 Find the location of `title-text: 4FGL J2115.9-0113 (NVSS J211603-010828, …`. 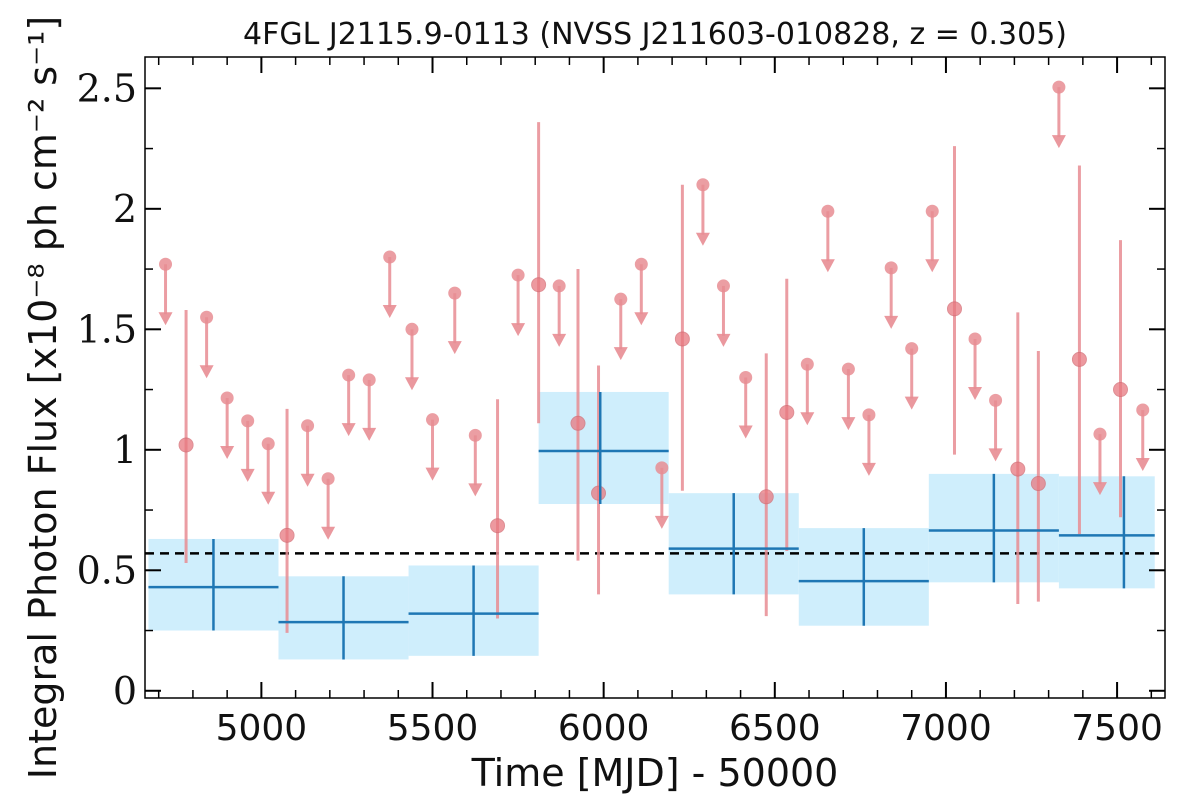

title-text: 4FGL J2115.9-0113 (NVSS J211603-010828, … is located at coordinates (655, 34).